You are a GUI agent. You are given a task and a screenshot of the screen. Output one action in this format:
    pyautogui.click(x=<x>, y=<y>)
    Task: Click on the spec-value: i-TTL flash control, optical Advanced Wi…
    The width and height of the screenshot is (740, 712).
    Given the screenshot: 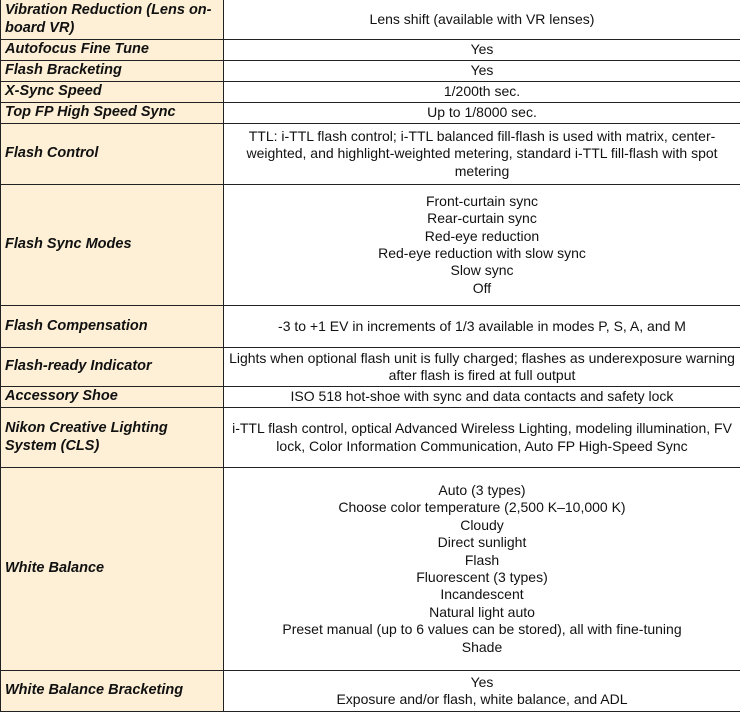 What is the action you would take?
    pyautogui.click(x=482, y=438)
    